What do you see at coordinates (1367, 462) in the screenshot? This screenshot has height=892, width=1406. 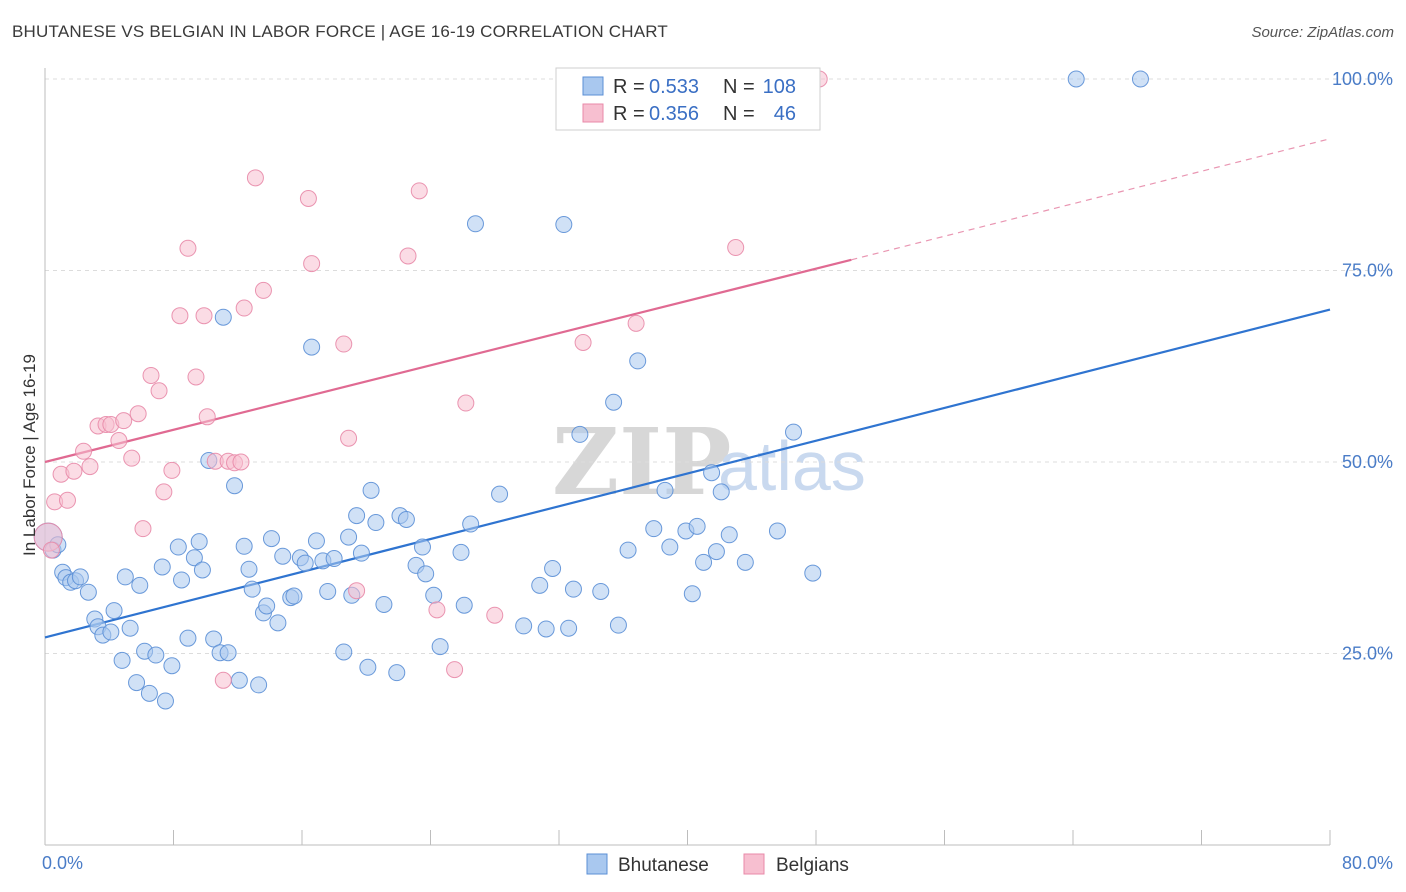 I see `y-tick-label-50: 50.0%` at bounding box center [1367, 462].